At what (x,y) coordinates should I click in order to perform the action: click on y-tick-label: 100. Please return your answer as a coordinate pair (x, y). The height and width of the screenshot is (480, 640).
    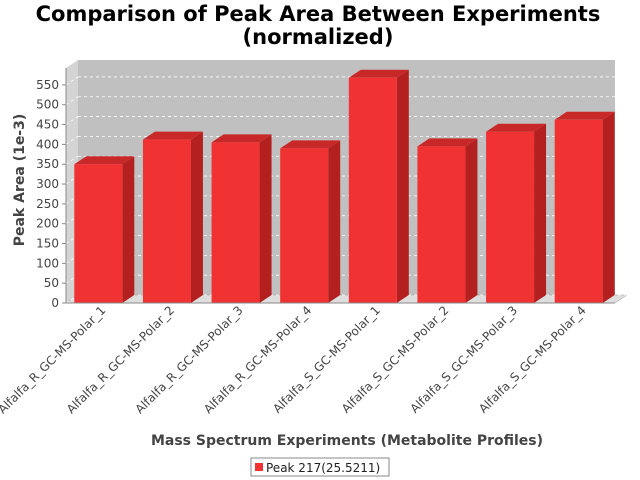
    Looking at the image, I should click on (47, 263).